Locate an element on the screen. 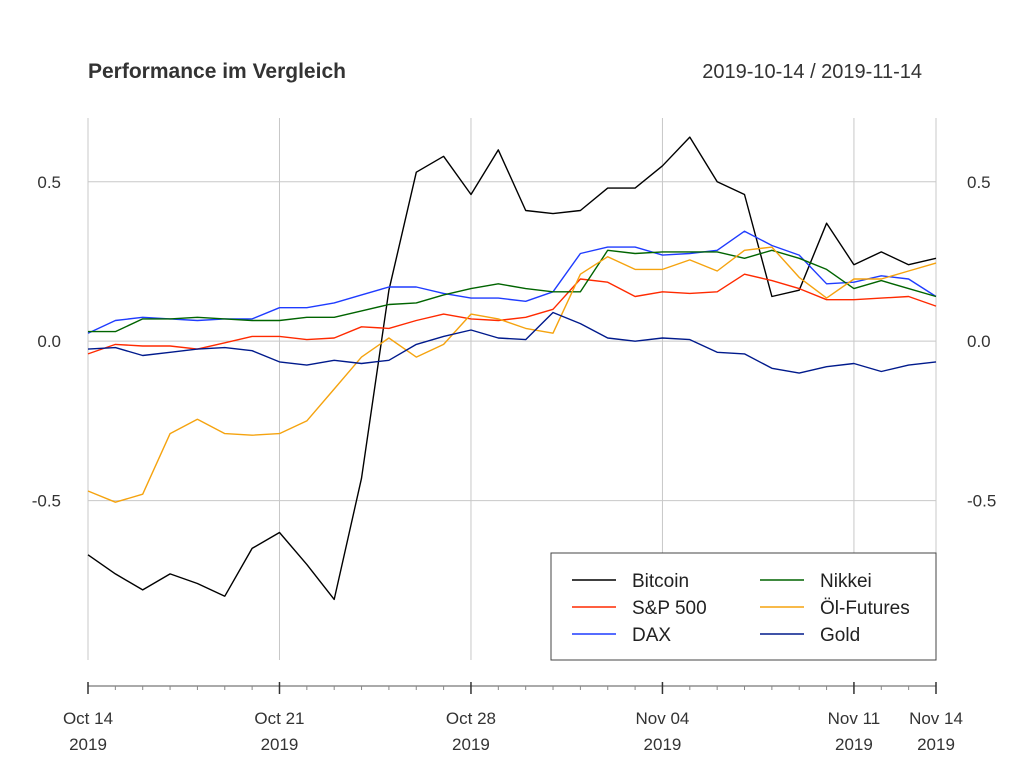 This screenshot has width=1024, height=768. x-tick-label: Oct 28 is located at coordinates (471, 718).